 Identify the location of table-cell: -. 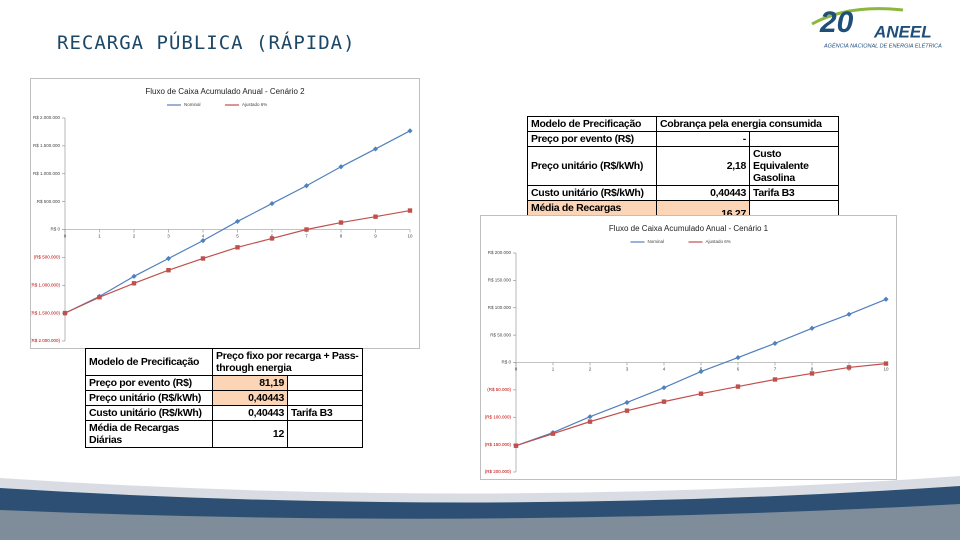
(703, 139).